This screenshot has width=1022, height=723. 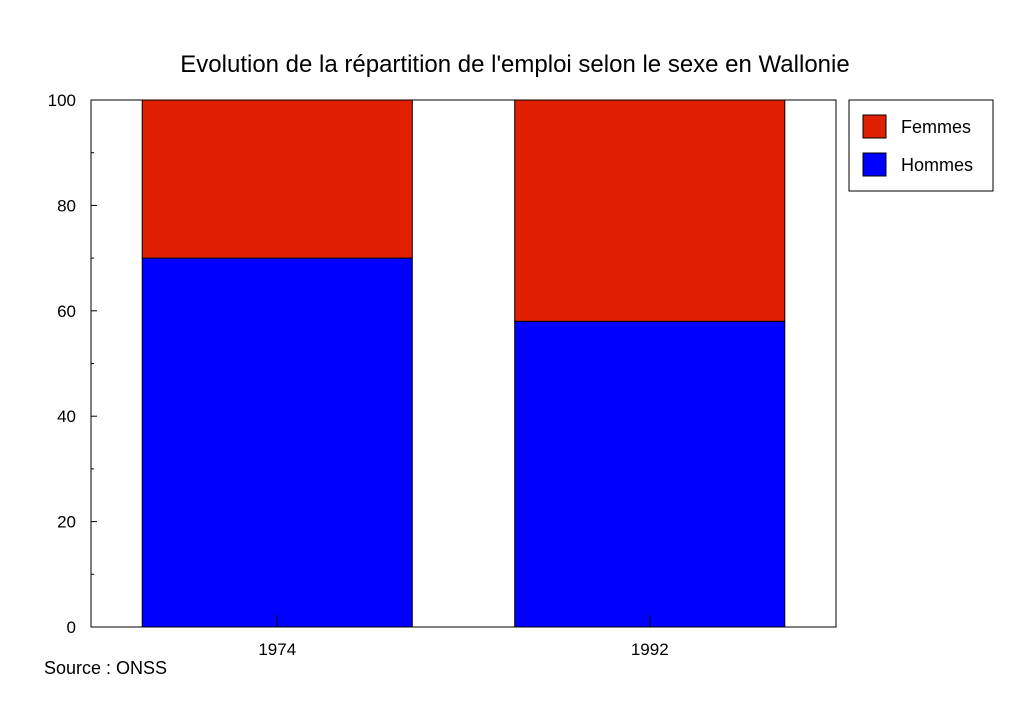 I want to click on x-tick-label-1974: 1974, so click(x=277, y=649).